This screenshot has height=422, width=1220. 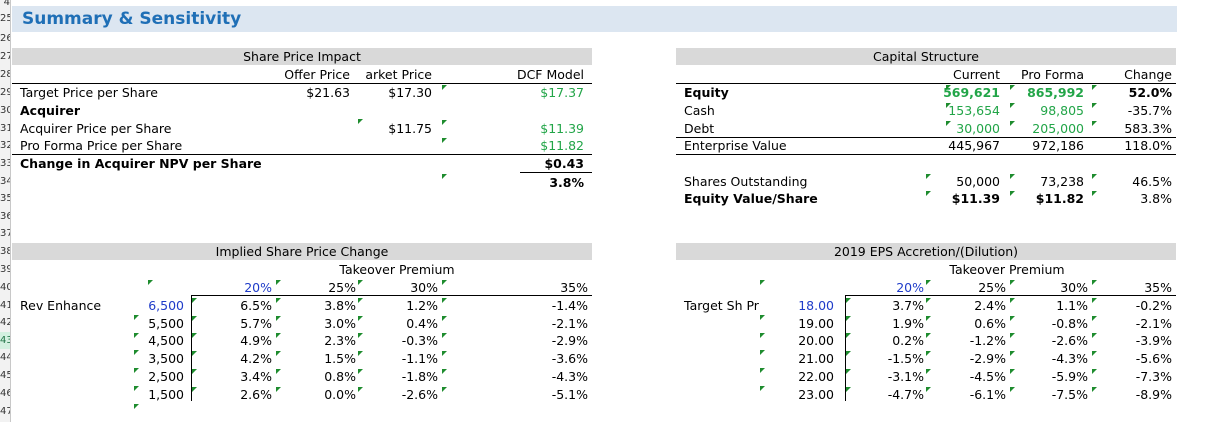 What do you see at coordinates (5, 233) in the screenshot?
I see `row-number: 37` at bounding box center [5, 233].